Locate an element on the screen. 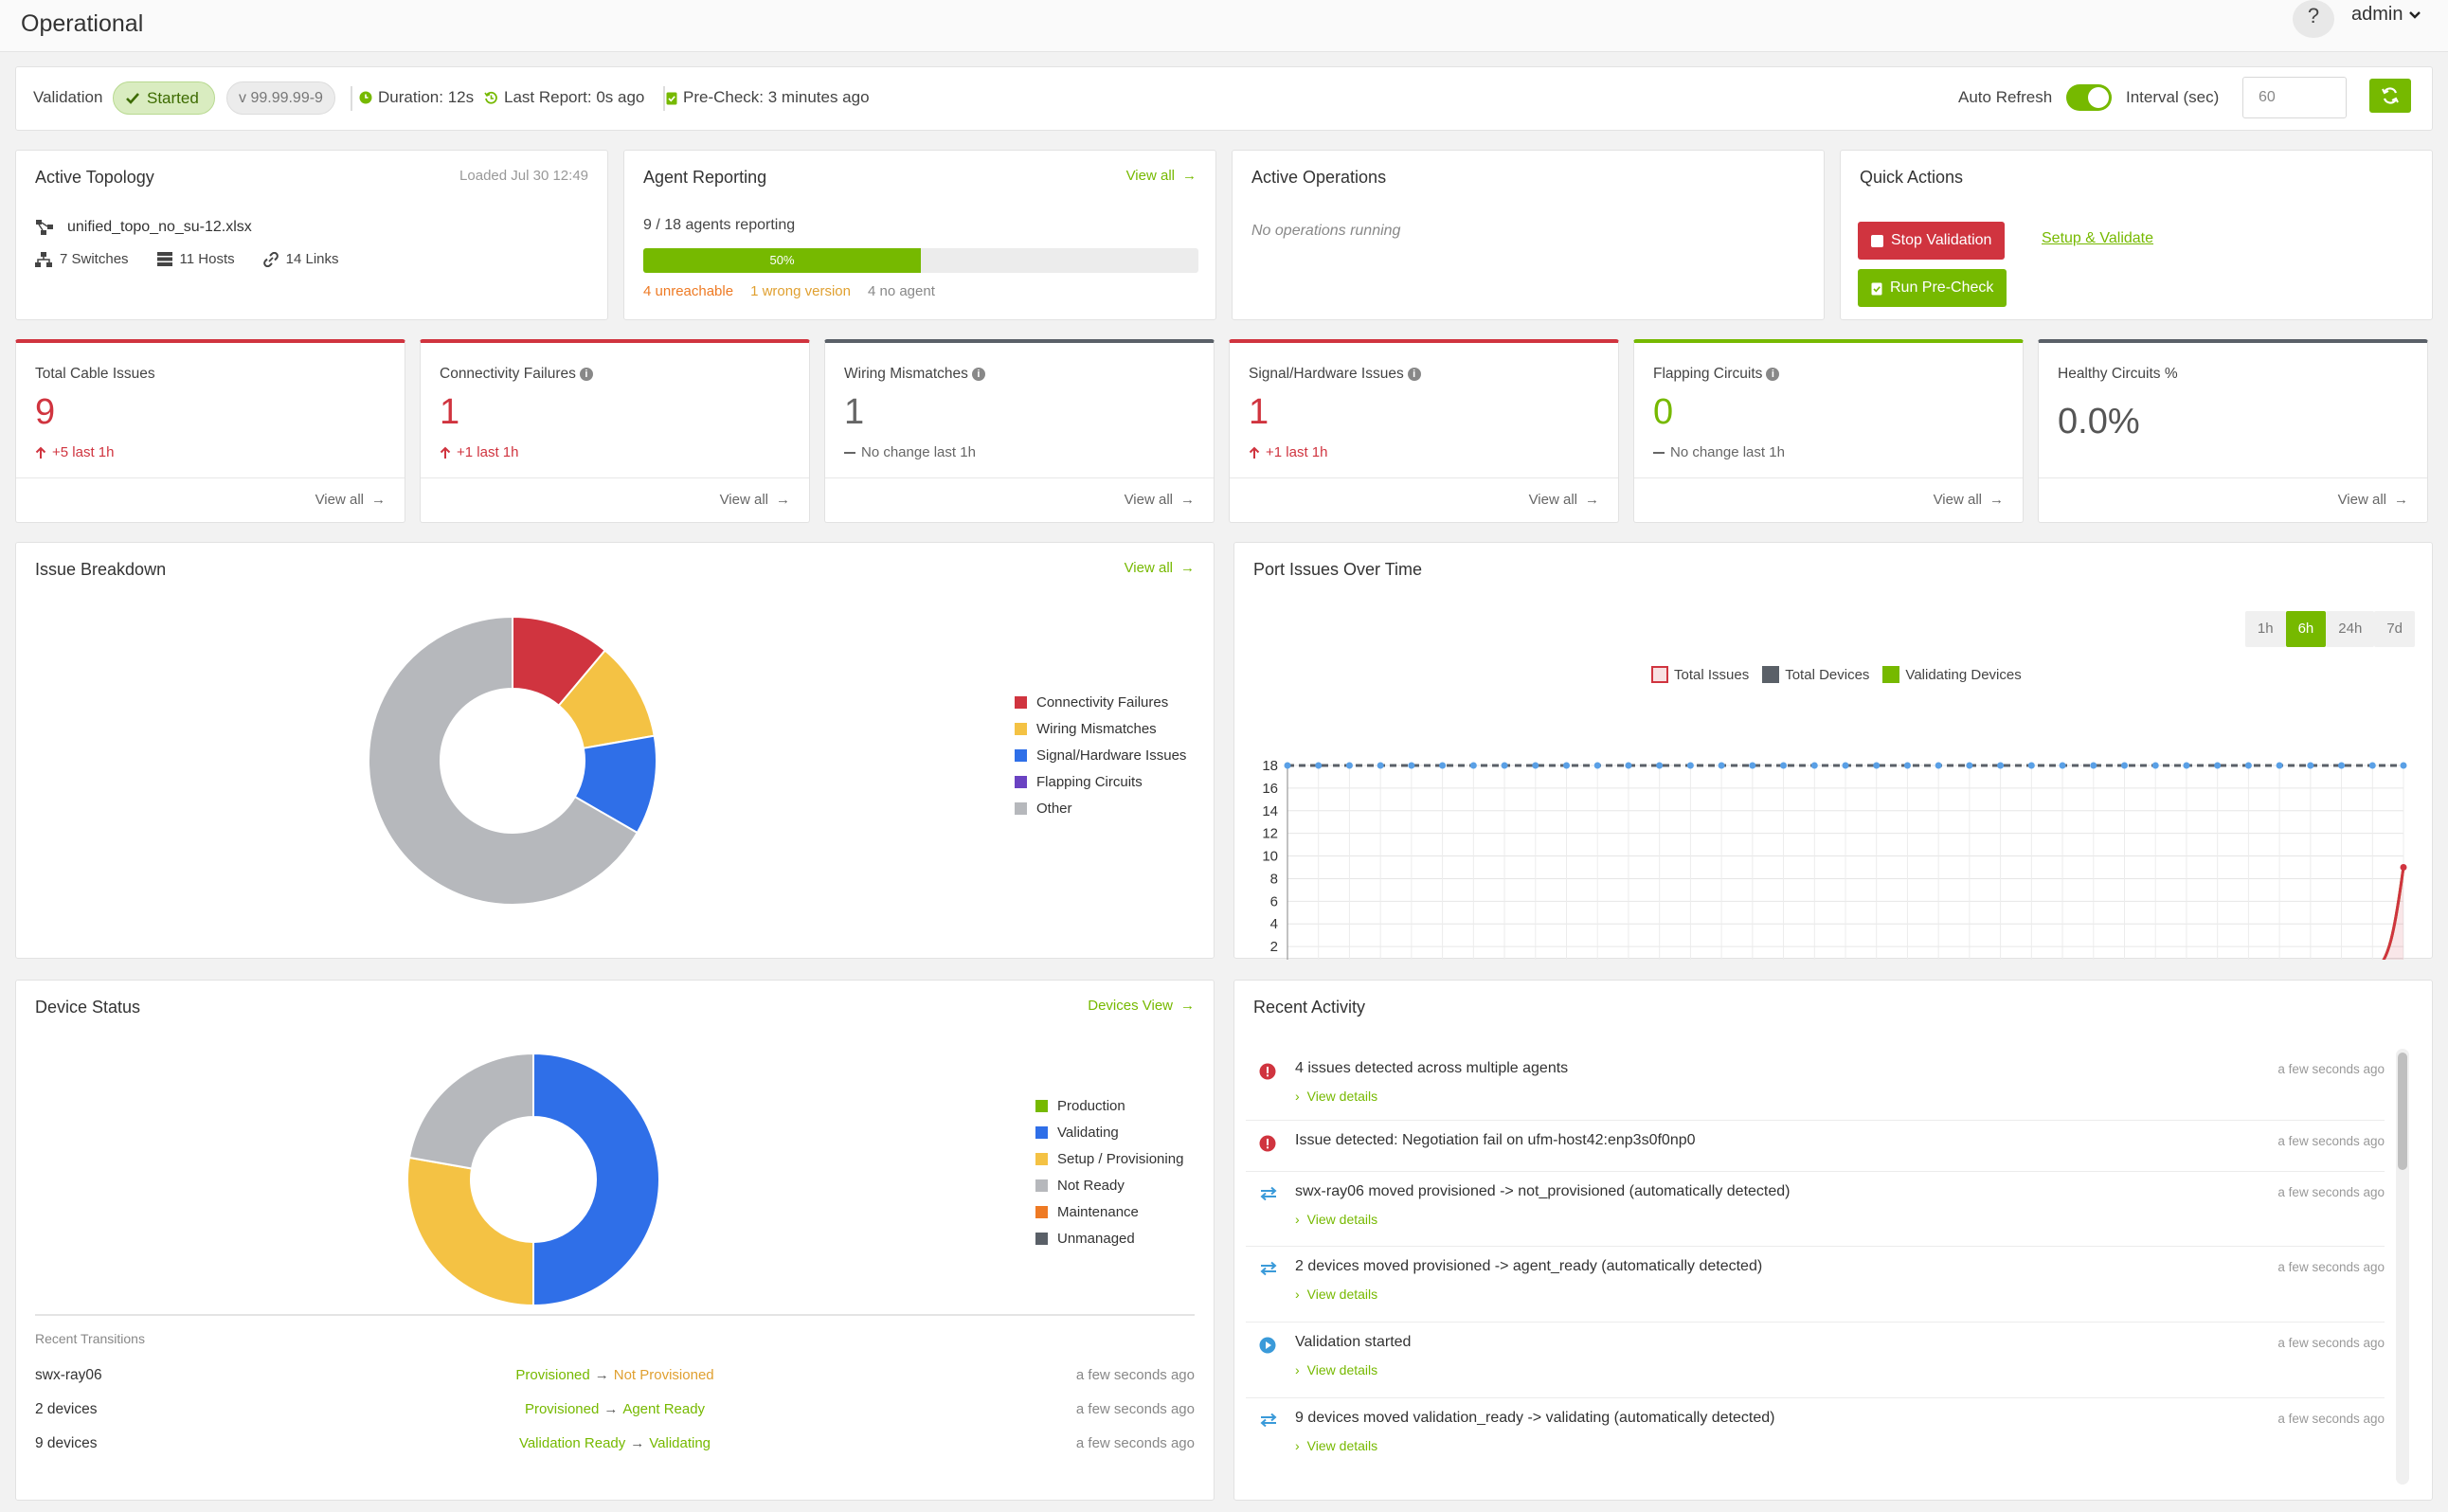 The width and height of the screenshot is (2448, 1512). help-button: ? is located at coordinates (2313, 19).